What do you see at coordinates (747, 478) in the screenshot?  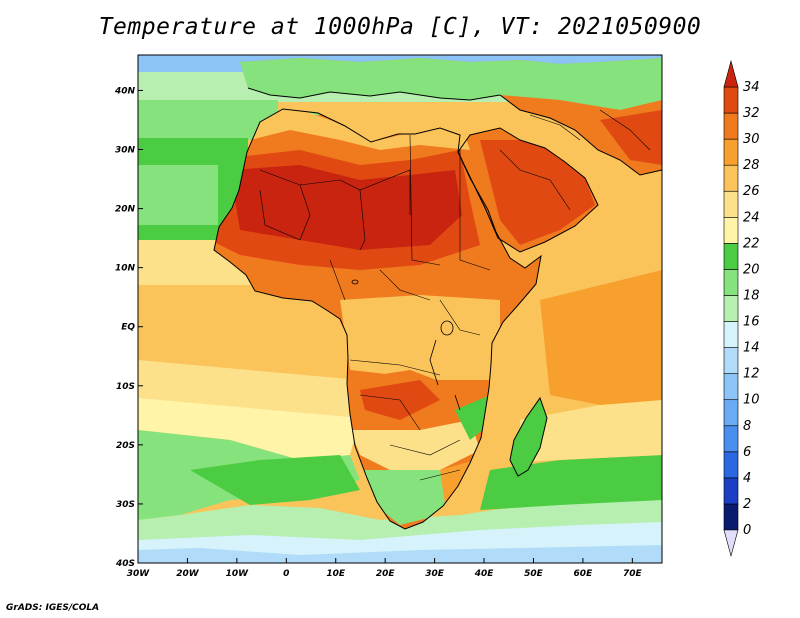 I see `colorbar-label: 4` at bounding box center [747, 478].